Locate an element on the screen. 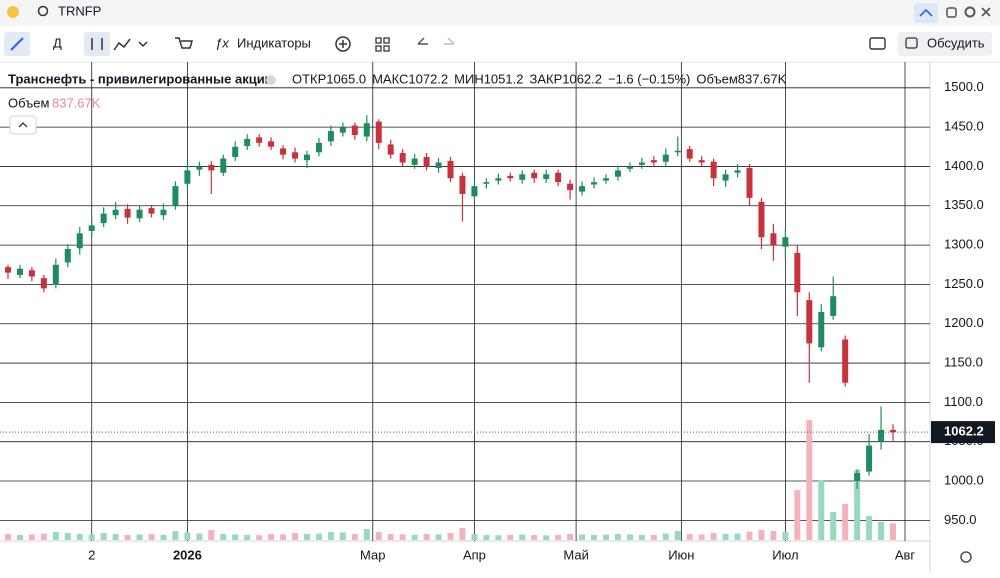  camera-icon is located at coordinates (877, 43).